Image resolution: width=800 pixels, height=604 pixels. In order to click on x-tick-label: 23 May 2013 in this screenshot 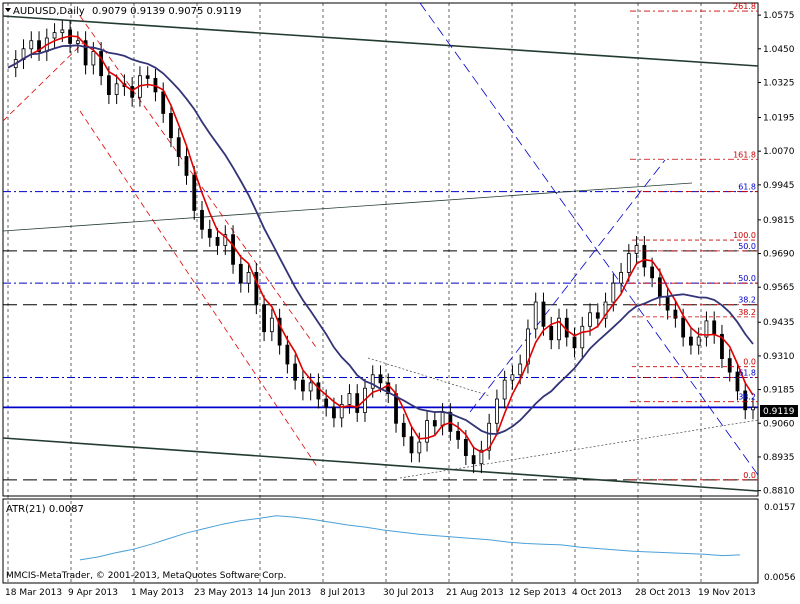, I will do `click(223, 593)`.